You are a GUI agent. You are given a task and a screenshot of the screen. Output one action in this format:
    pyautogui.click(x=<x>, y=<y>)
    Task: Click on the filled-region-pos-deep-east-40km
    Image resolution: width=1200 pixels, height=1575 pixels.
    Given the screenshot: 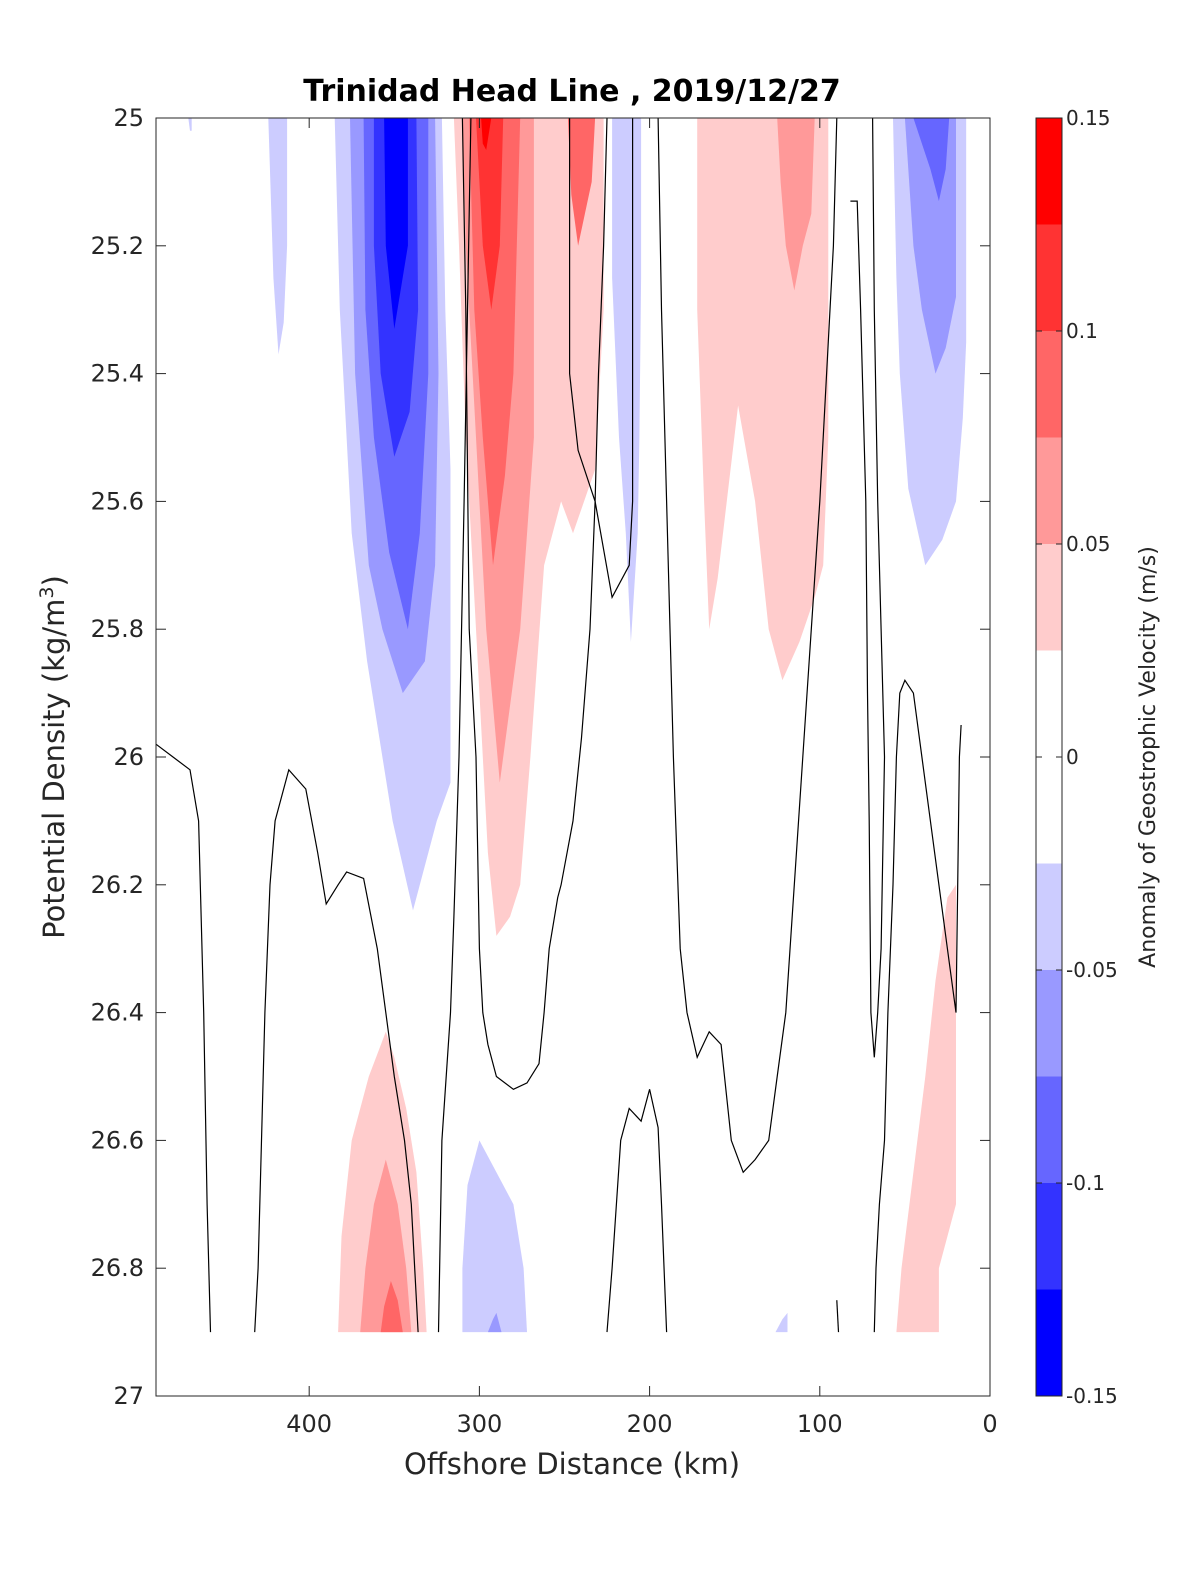 What is the action you would take?
    pyautogui.click(x=926, y=1108)
    